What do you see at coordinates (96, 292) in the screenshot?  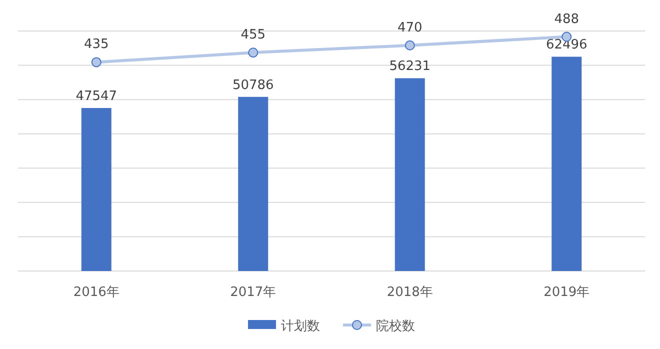 I see `x-tick-label: 2016年` at bounding box center [96, 292].